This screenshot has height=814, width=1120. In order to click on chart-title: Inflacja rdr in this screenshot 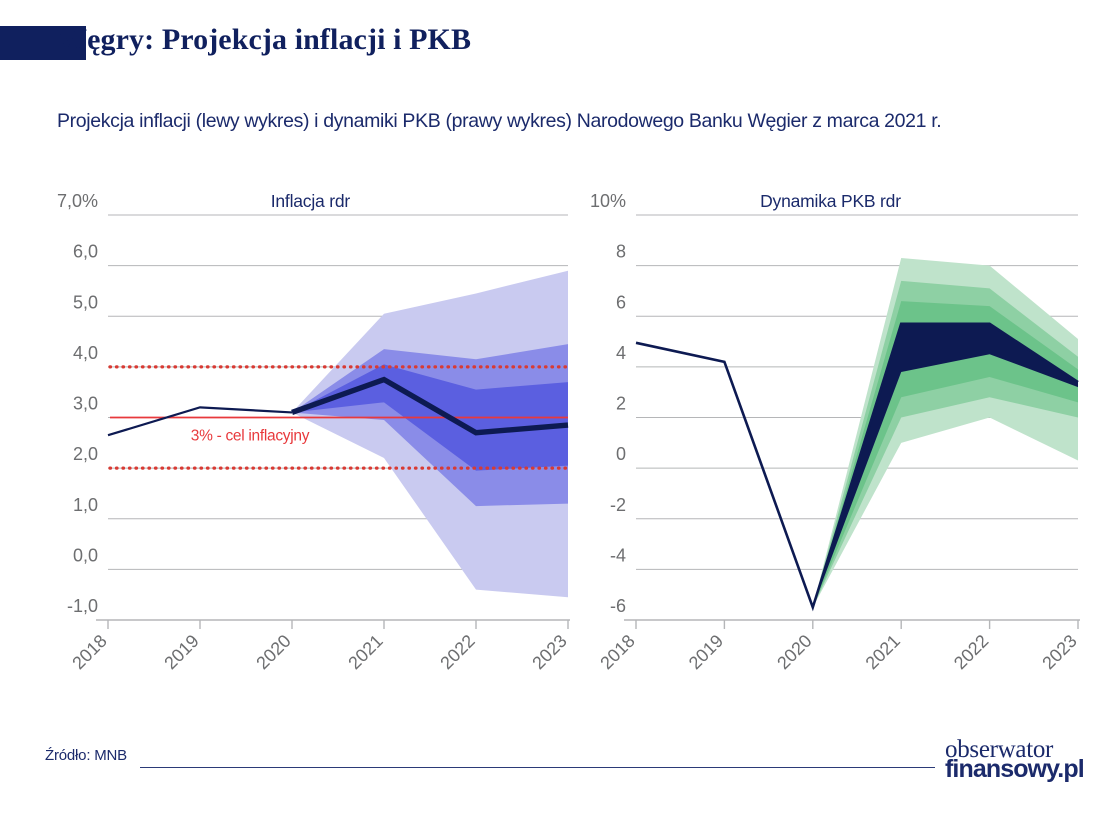, I will do `click(311, 201)`.